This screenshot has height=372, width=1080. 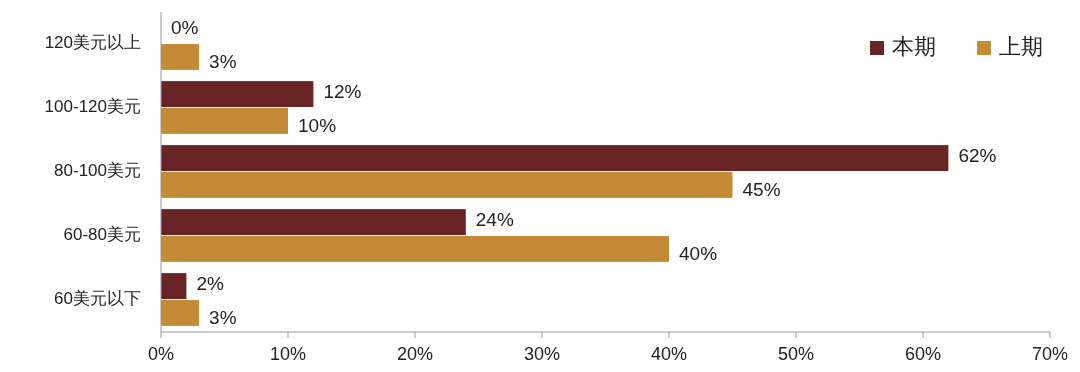 I want to click on x-tick-label: 0%, so click(x=161, y=354).